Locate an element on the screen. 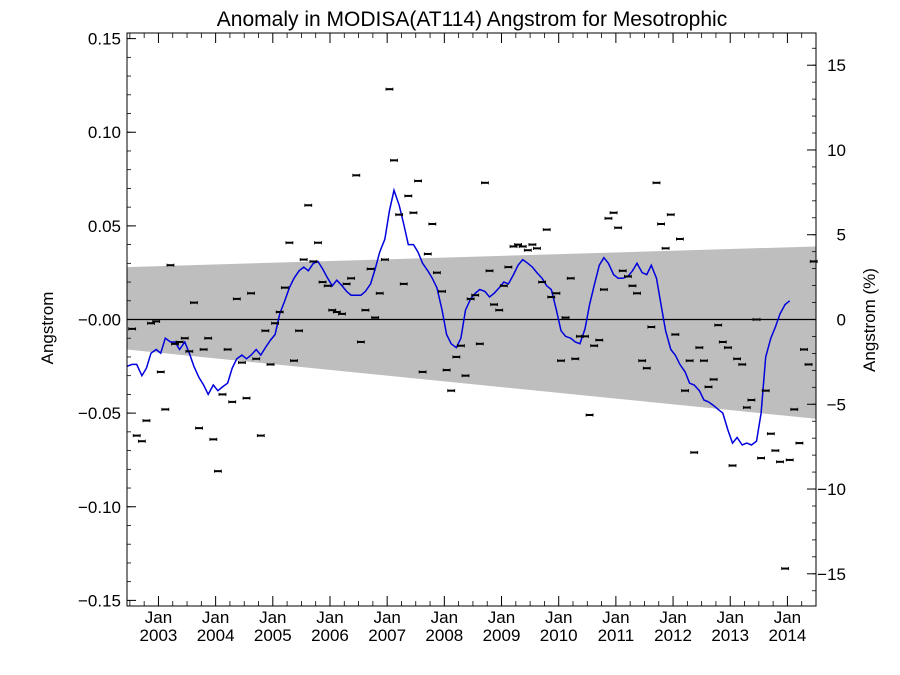 This screenshot has width=900, height=675. y-tick-label: 0.15 is located at coordinates (104, 39).